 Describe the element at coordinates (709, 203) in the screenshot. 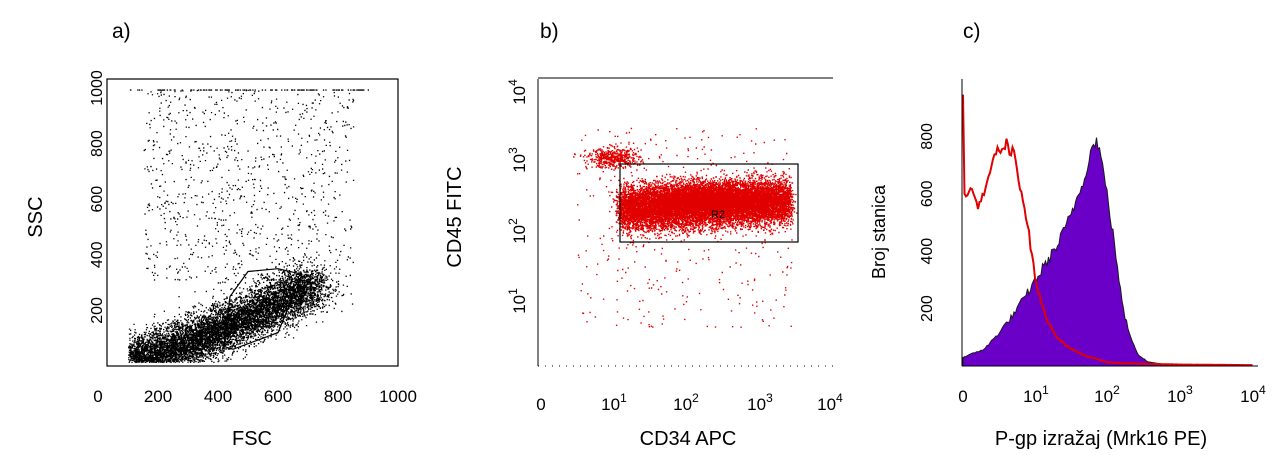

I see `b-gate-r2` at that location.